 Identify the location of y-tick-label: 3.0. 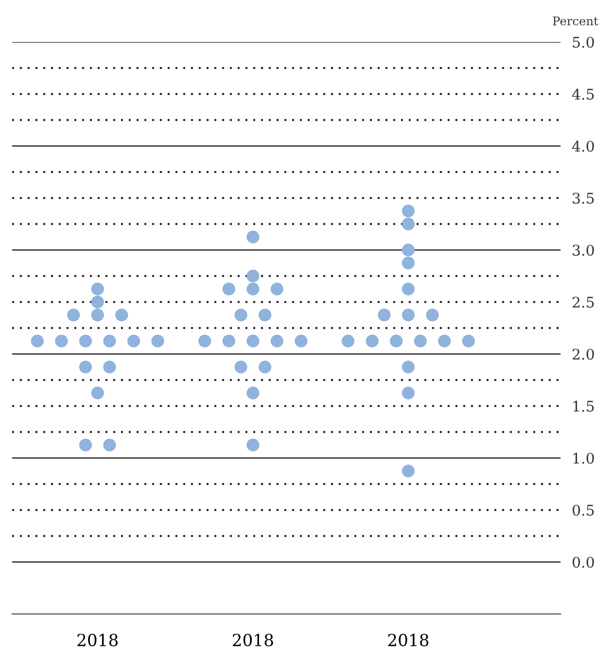
(583, 250).